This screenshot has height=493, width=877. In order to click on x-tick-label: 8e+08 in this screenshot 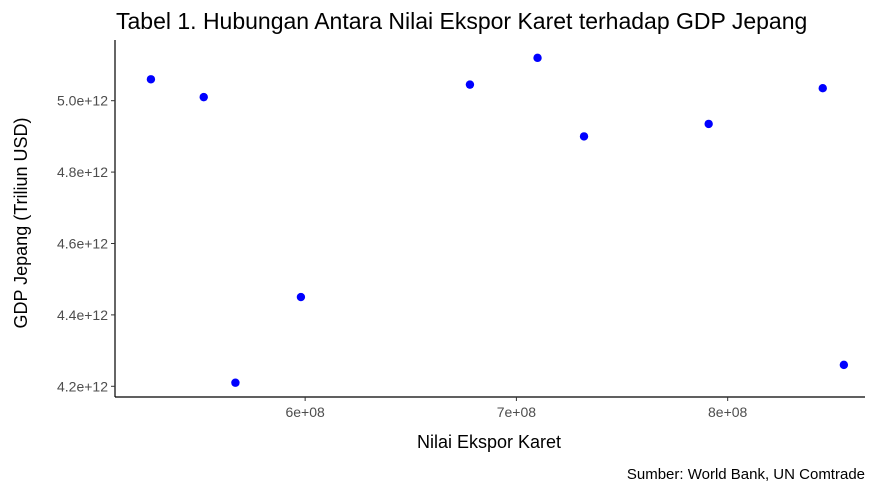, I will do `click(728, 412)`.